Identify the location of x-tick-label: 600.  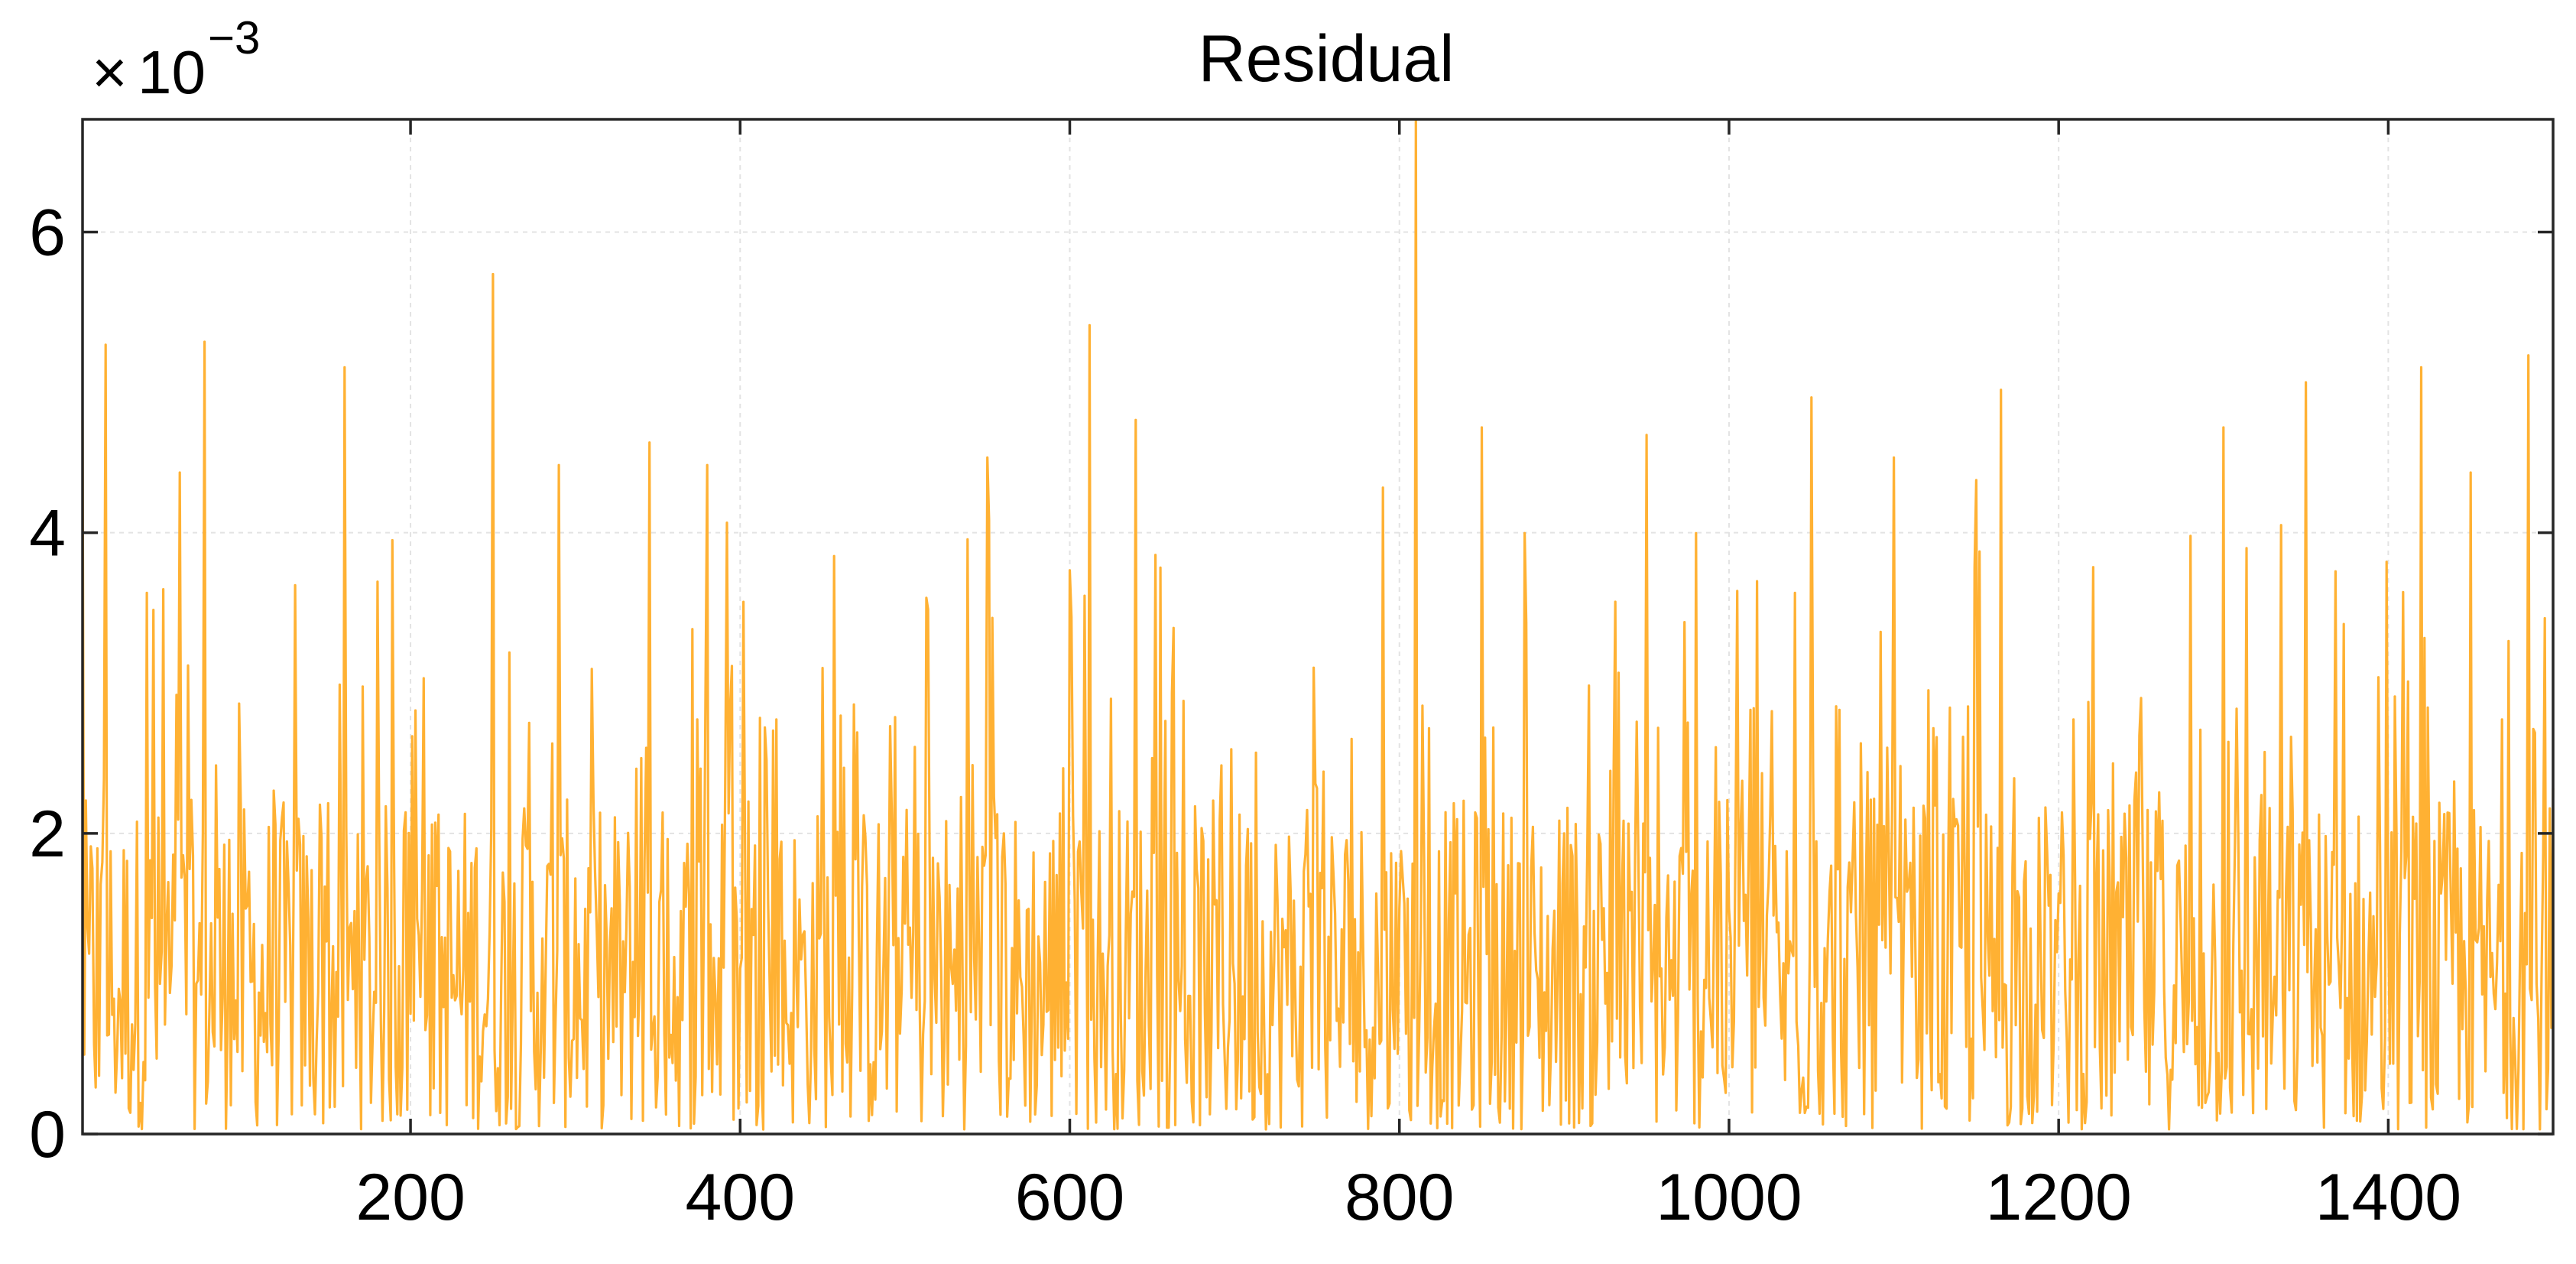
(1070, 1197).